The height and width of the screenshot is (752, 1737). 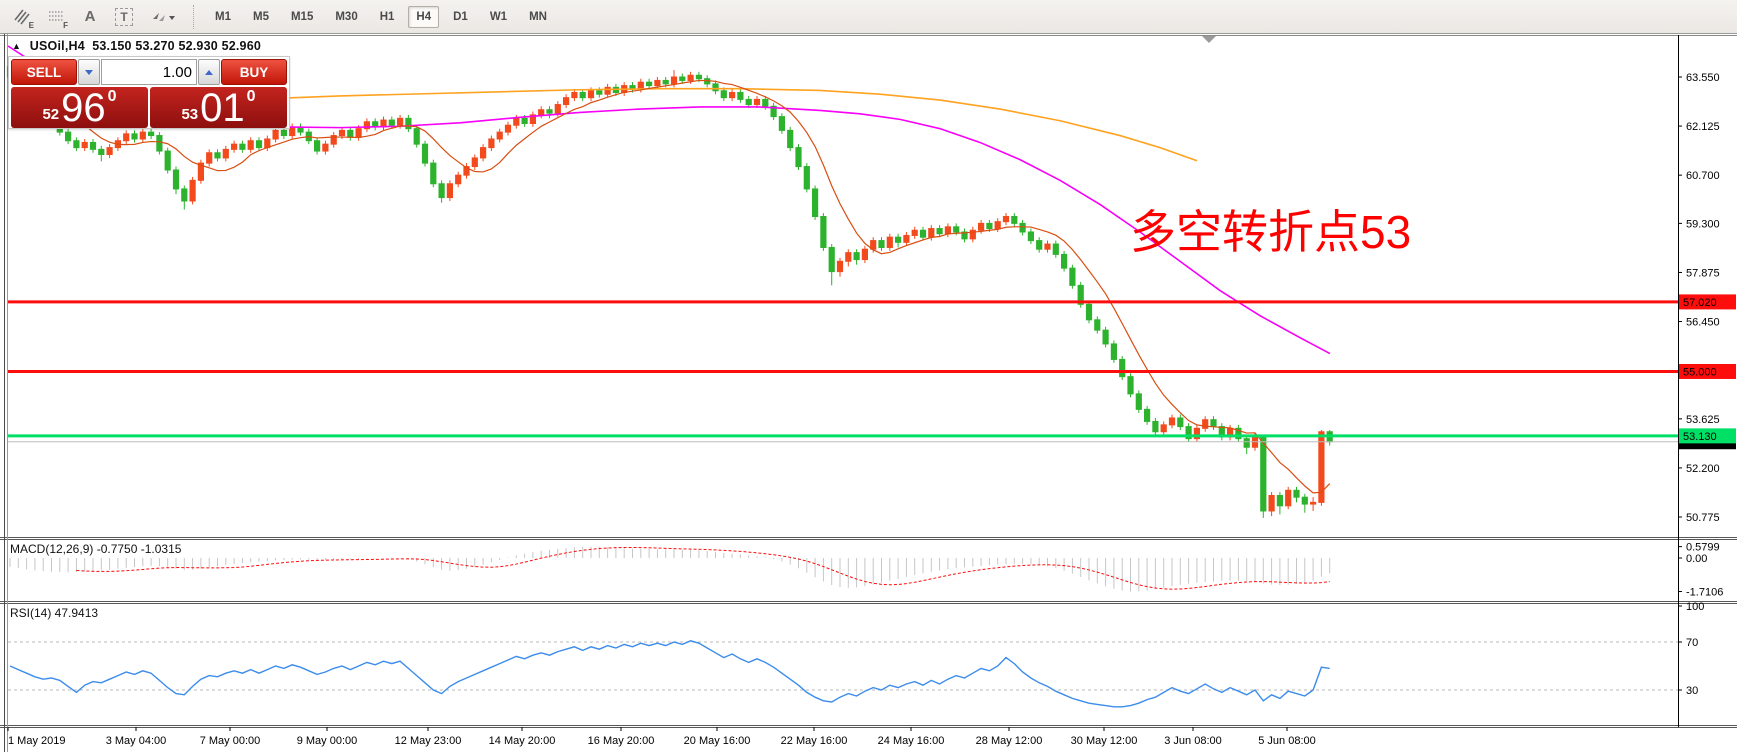 What do you see at coordinates (89, 72) in the screenshot?
I see `volume-decrease-button` at bounding box center [89, 72].